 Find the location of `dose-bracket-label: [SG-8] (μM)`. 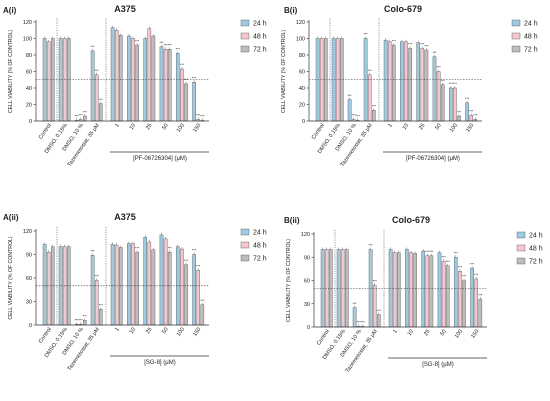

dose-bracket-label: [SG-8] (μM) is located at coordinates (159, 363).